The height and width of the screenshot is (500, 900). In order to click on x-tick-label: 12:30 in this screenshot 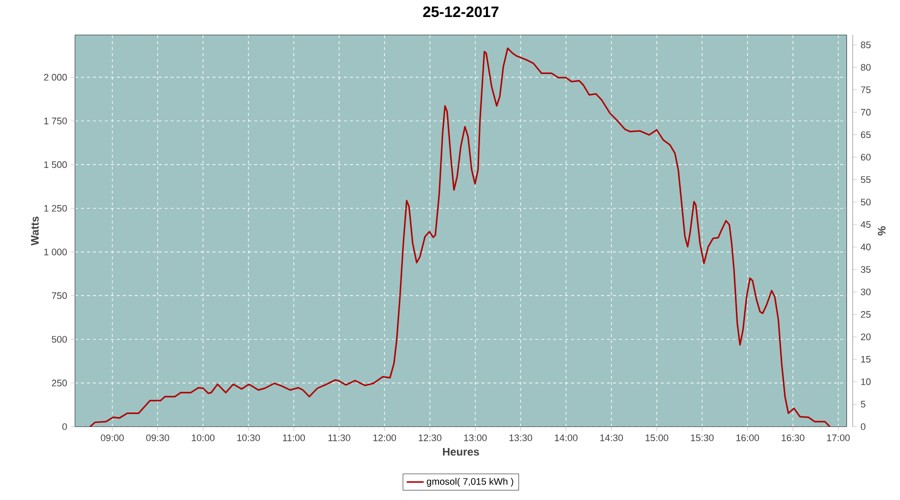, I will do `click(430, 438)`.